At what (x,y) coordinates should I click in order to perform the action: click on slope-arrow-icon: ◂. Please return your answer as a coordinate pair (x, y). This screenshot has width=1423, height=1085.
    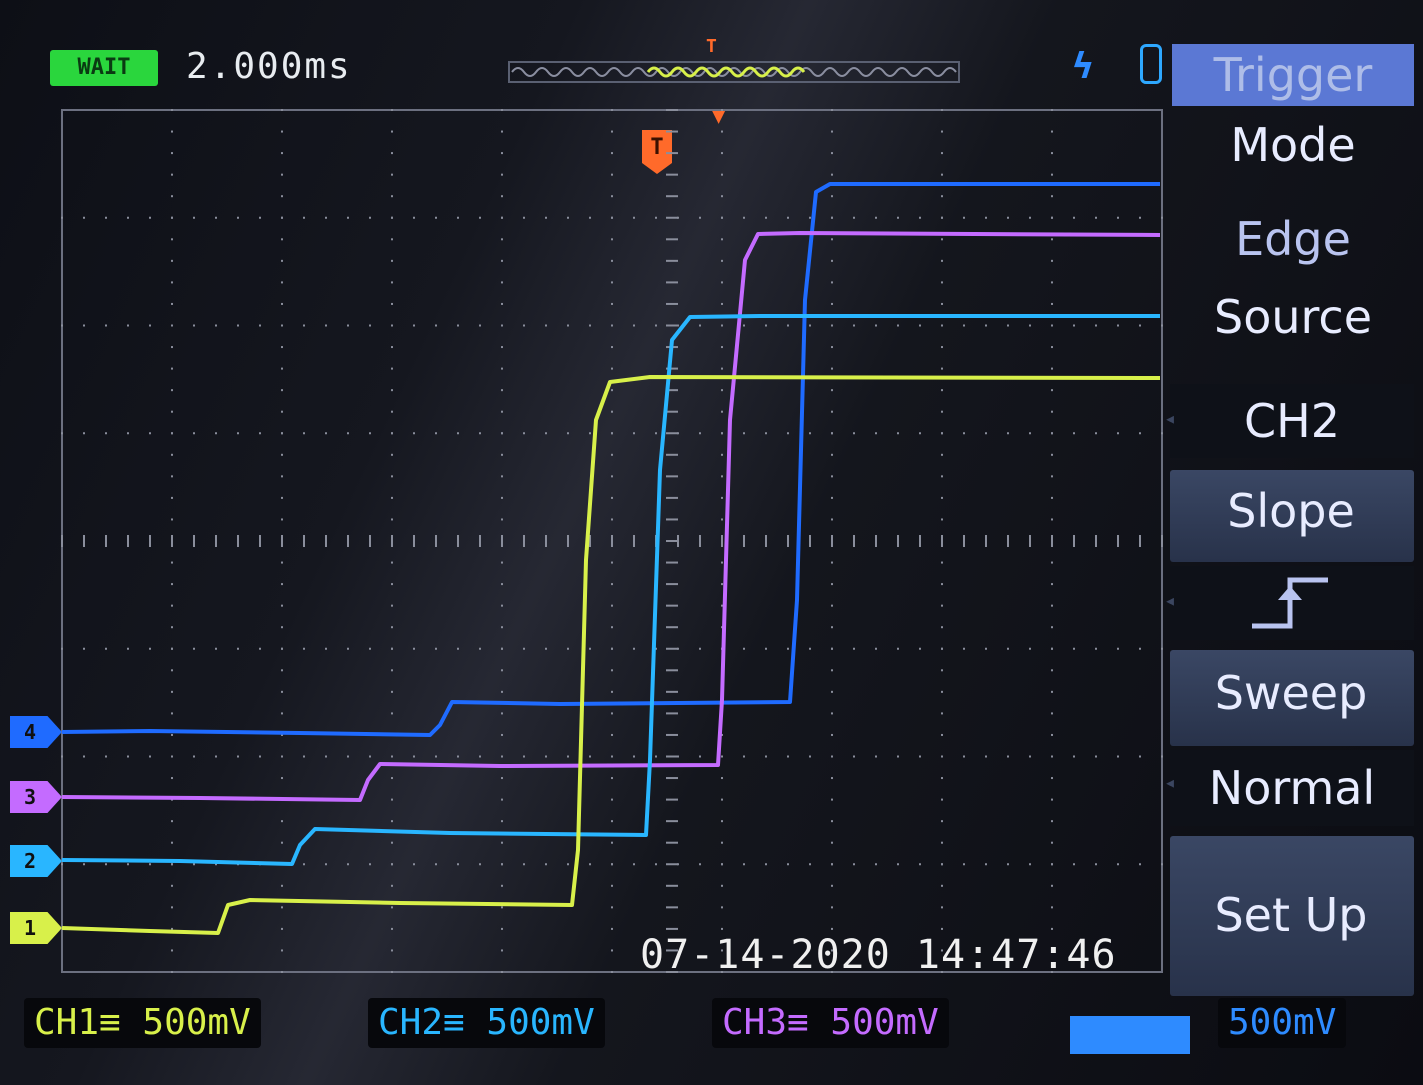
    Looking at the image, I should click on (1170, 600).